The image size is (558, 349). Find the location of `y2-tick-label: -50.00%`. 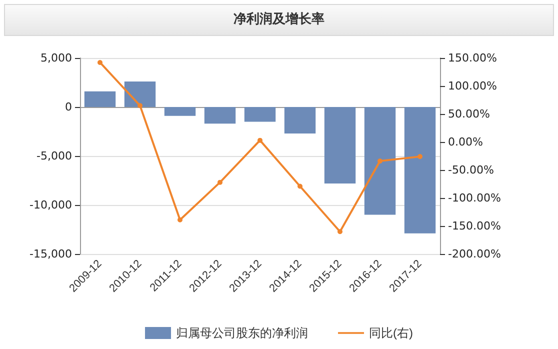

y2-tick-label: -50.00% is located at coordinates (471, 170).